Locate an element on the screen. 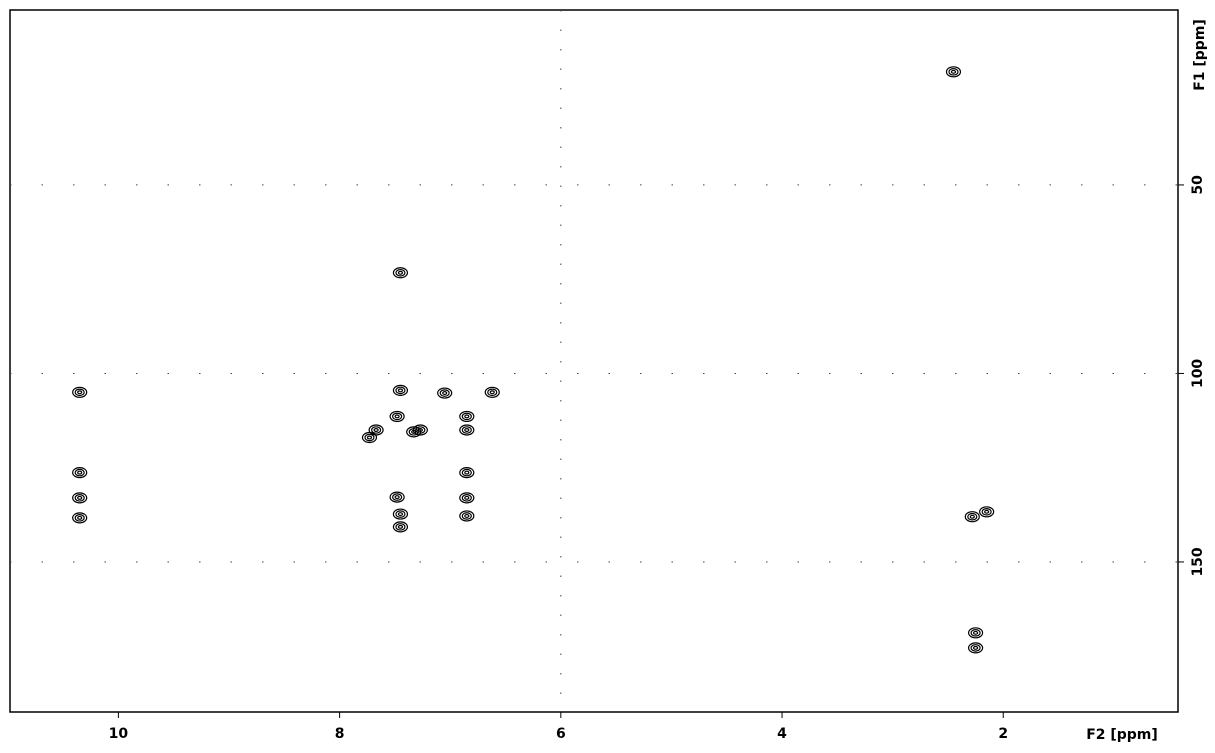 The width and height of the screenshot is (1215, 753). y-tick-label: 100 is located at coordinates (1198, 373).